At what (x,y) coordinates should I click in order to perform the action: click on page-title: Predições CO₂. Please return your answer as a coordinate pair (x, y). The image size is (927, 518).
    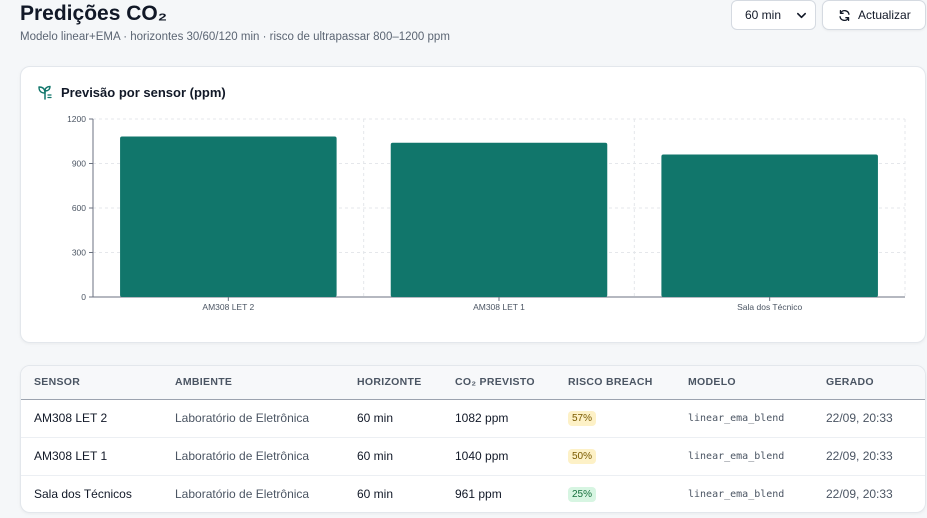
    Looking at the image, I should click on (94, 13).